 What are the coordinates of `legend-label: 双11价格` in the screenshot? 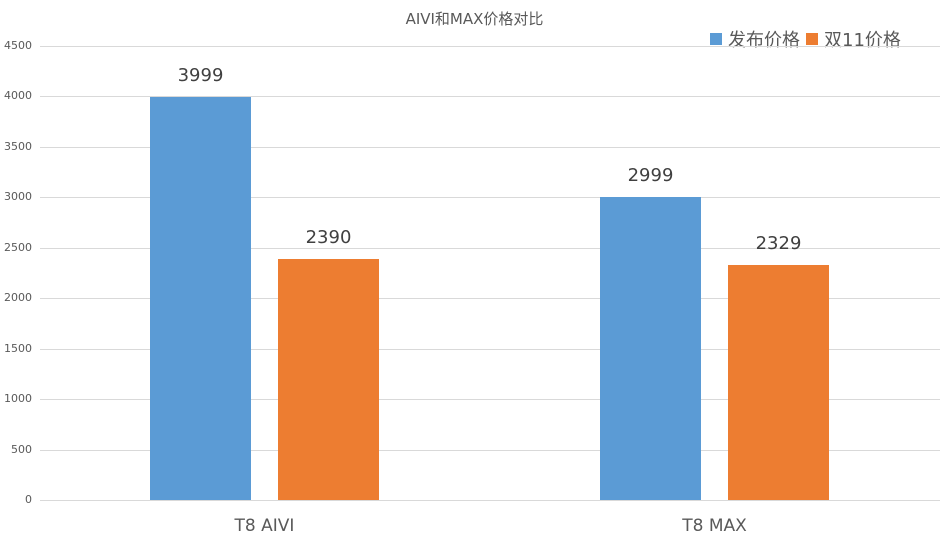 It's located at (862, 40).